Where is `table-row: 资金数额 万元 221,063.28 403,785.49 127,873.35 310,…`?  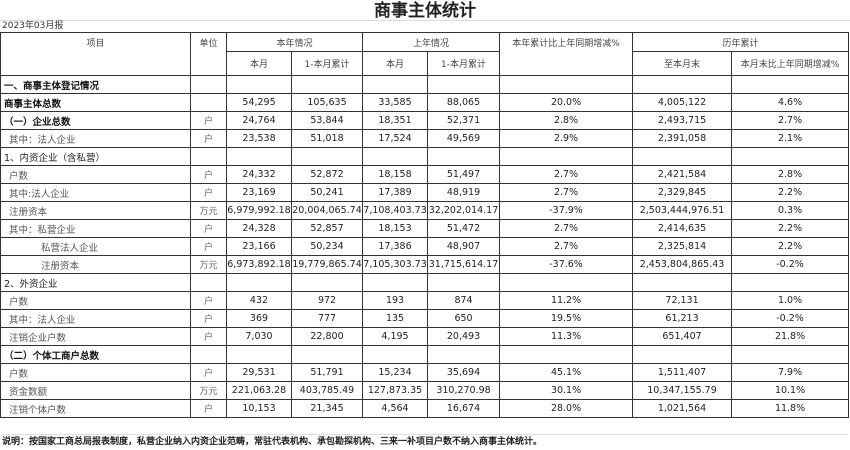
table-row: 资金数额 万元 221,063.28 403,785.49 127,873.35 310,… is located at coordinates (425, 390).